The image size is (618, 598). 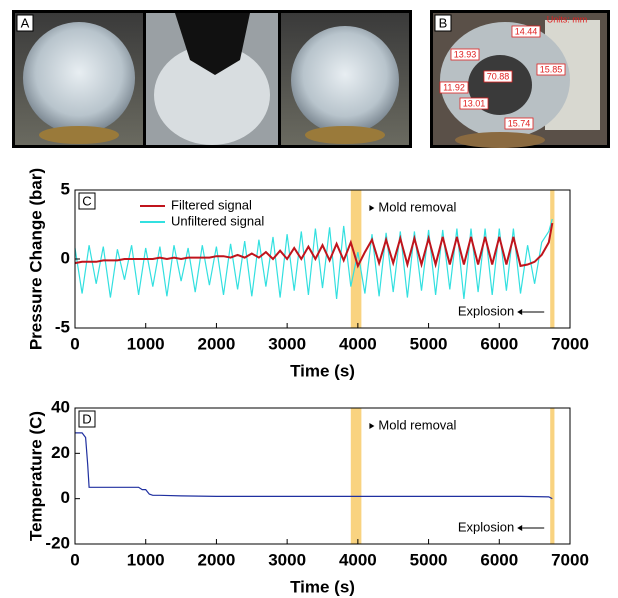 I want to click on y-axis-label: Temperature (C), so click(x=35, y=476).